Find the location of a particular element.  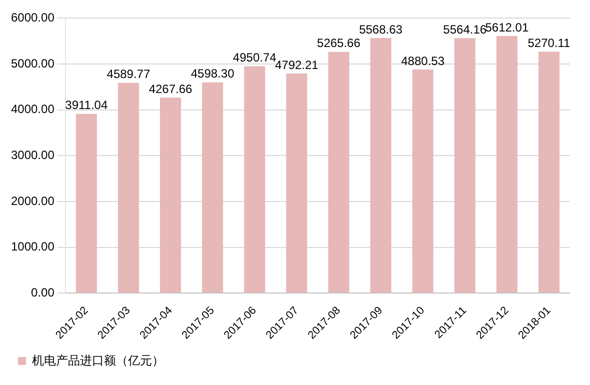

y-tick-label: 1000.00 is located at coordinates (32, 247).